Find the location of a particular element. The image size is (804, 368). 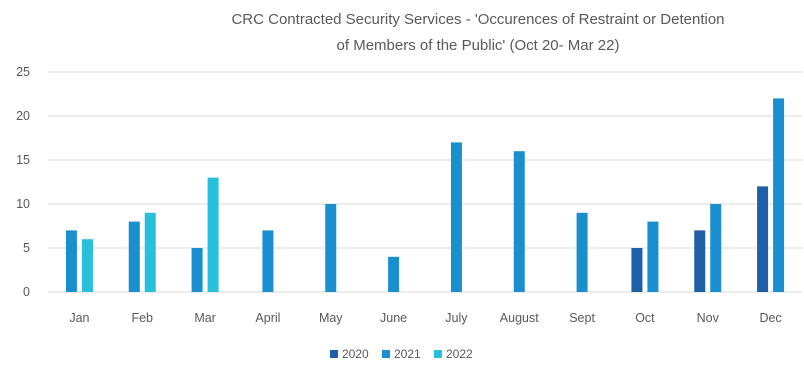

bar-sept-2021 is located at coordinates (582, 252).